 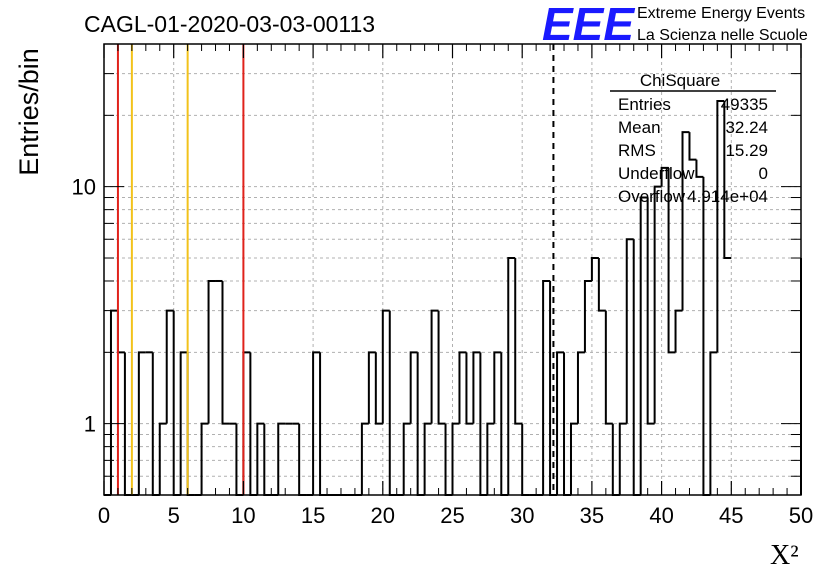 What do you see at coordinates (174, 515) in the screenshot?
I see `x-tick-label: 5` at bounding box center [174, 515].